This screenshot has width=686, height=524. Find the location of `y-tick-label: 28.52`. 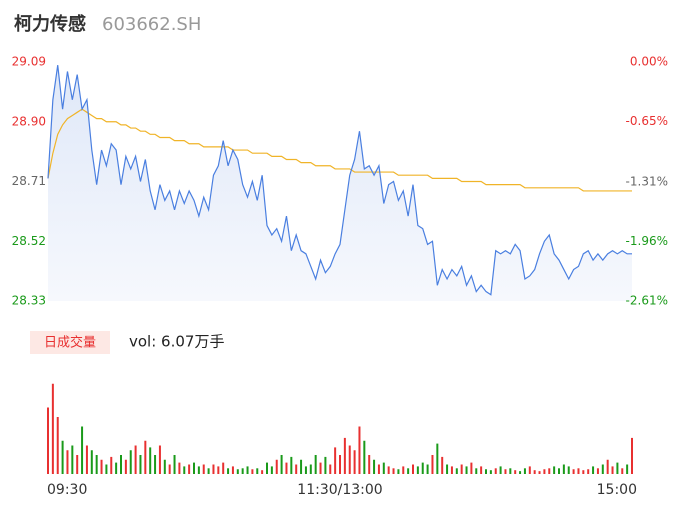

y-tick-label: 28.52 is located at coordinates (29, 241).